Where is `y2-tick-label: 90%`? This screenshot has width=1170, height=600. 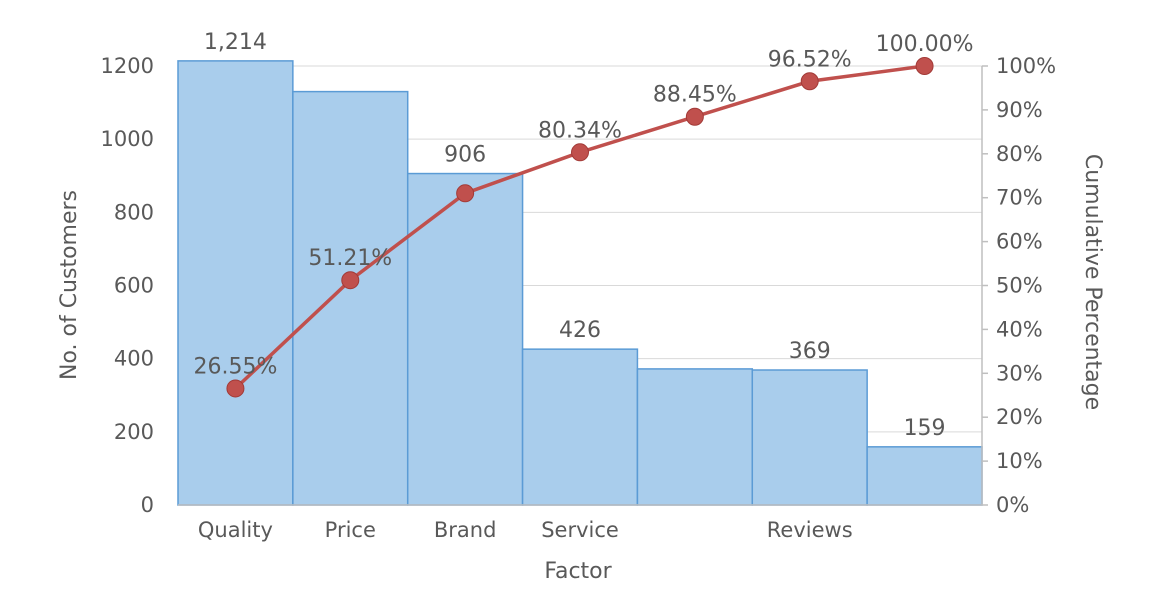 y2-tick-label: 90% is located at coordinates (1019, 110).